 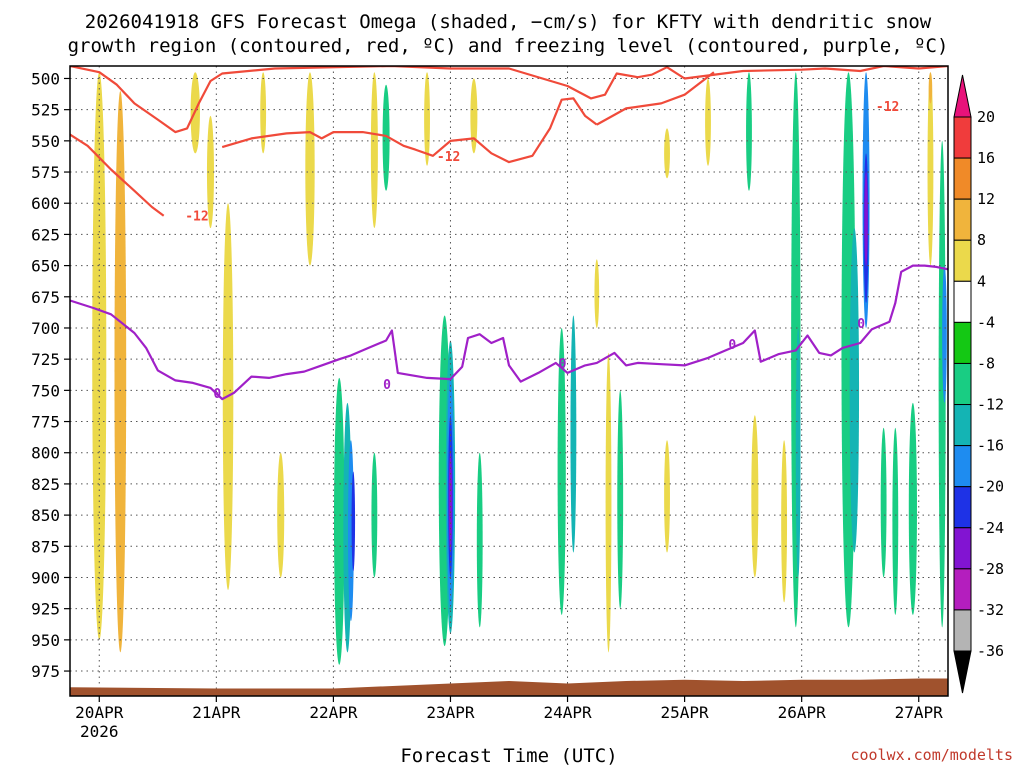 What do you see at coordinates (45, 609) in the screenshot?
I see `y-tick-label: 925` at bounding box center [45, 609].